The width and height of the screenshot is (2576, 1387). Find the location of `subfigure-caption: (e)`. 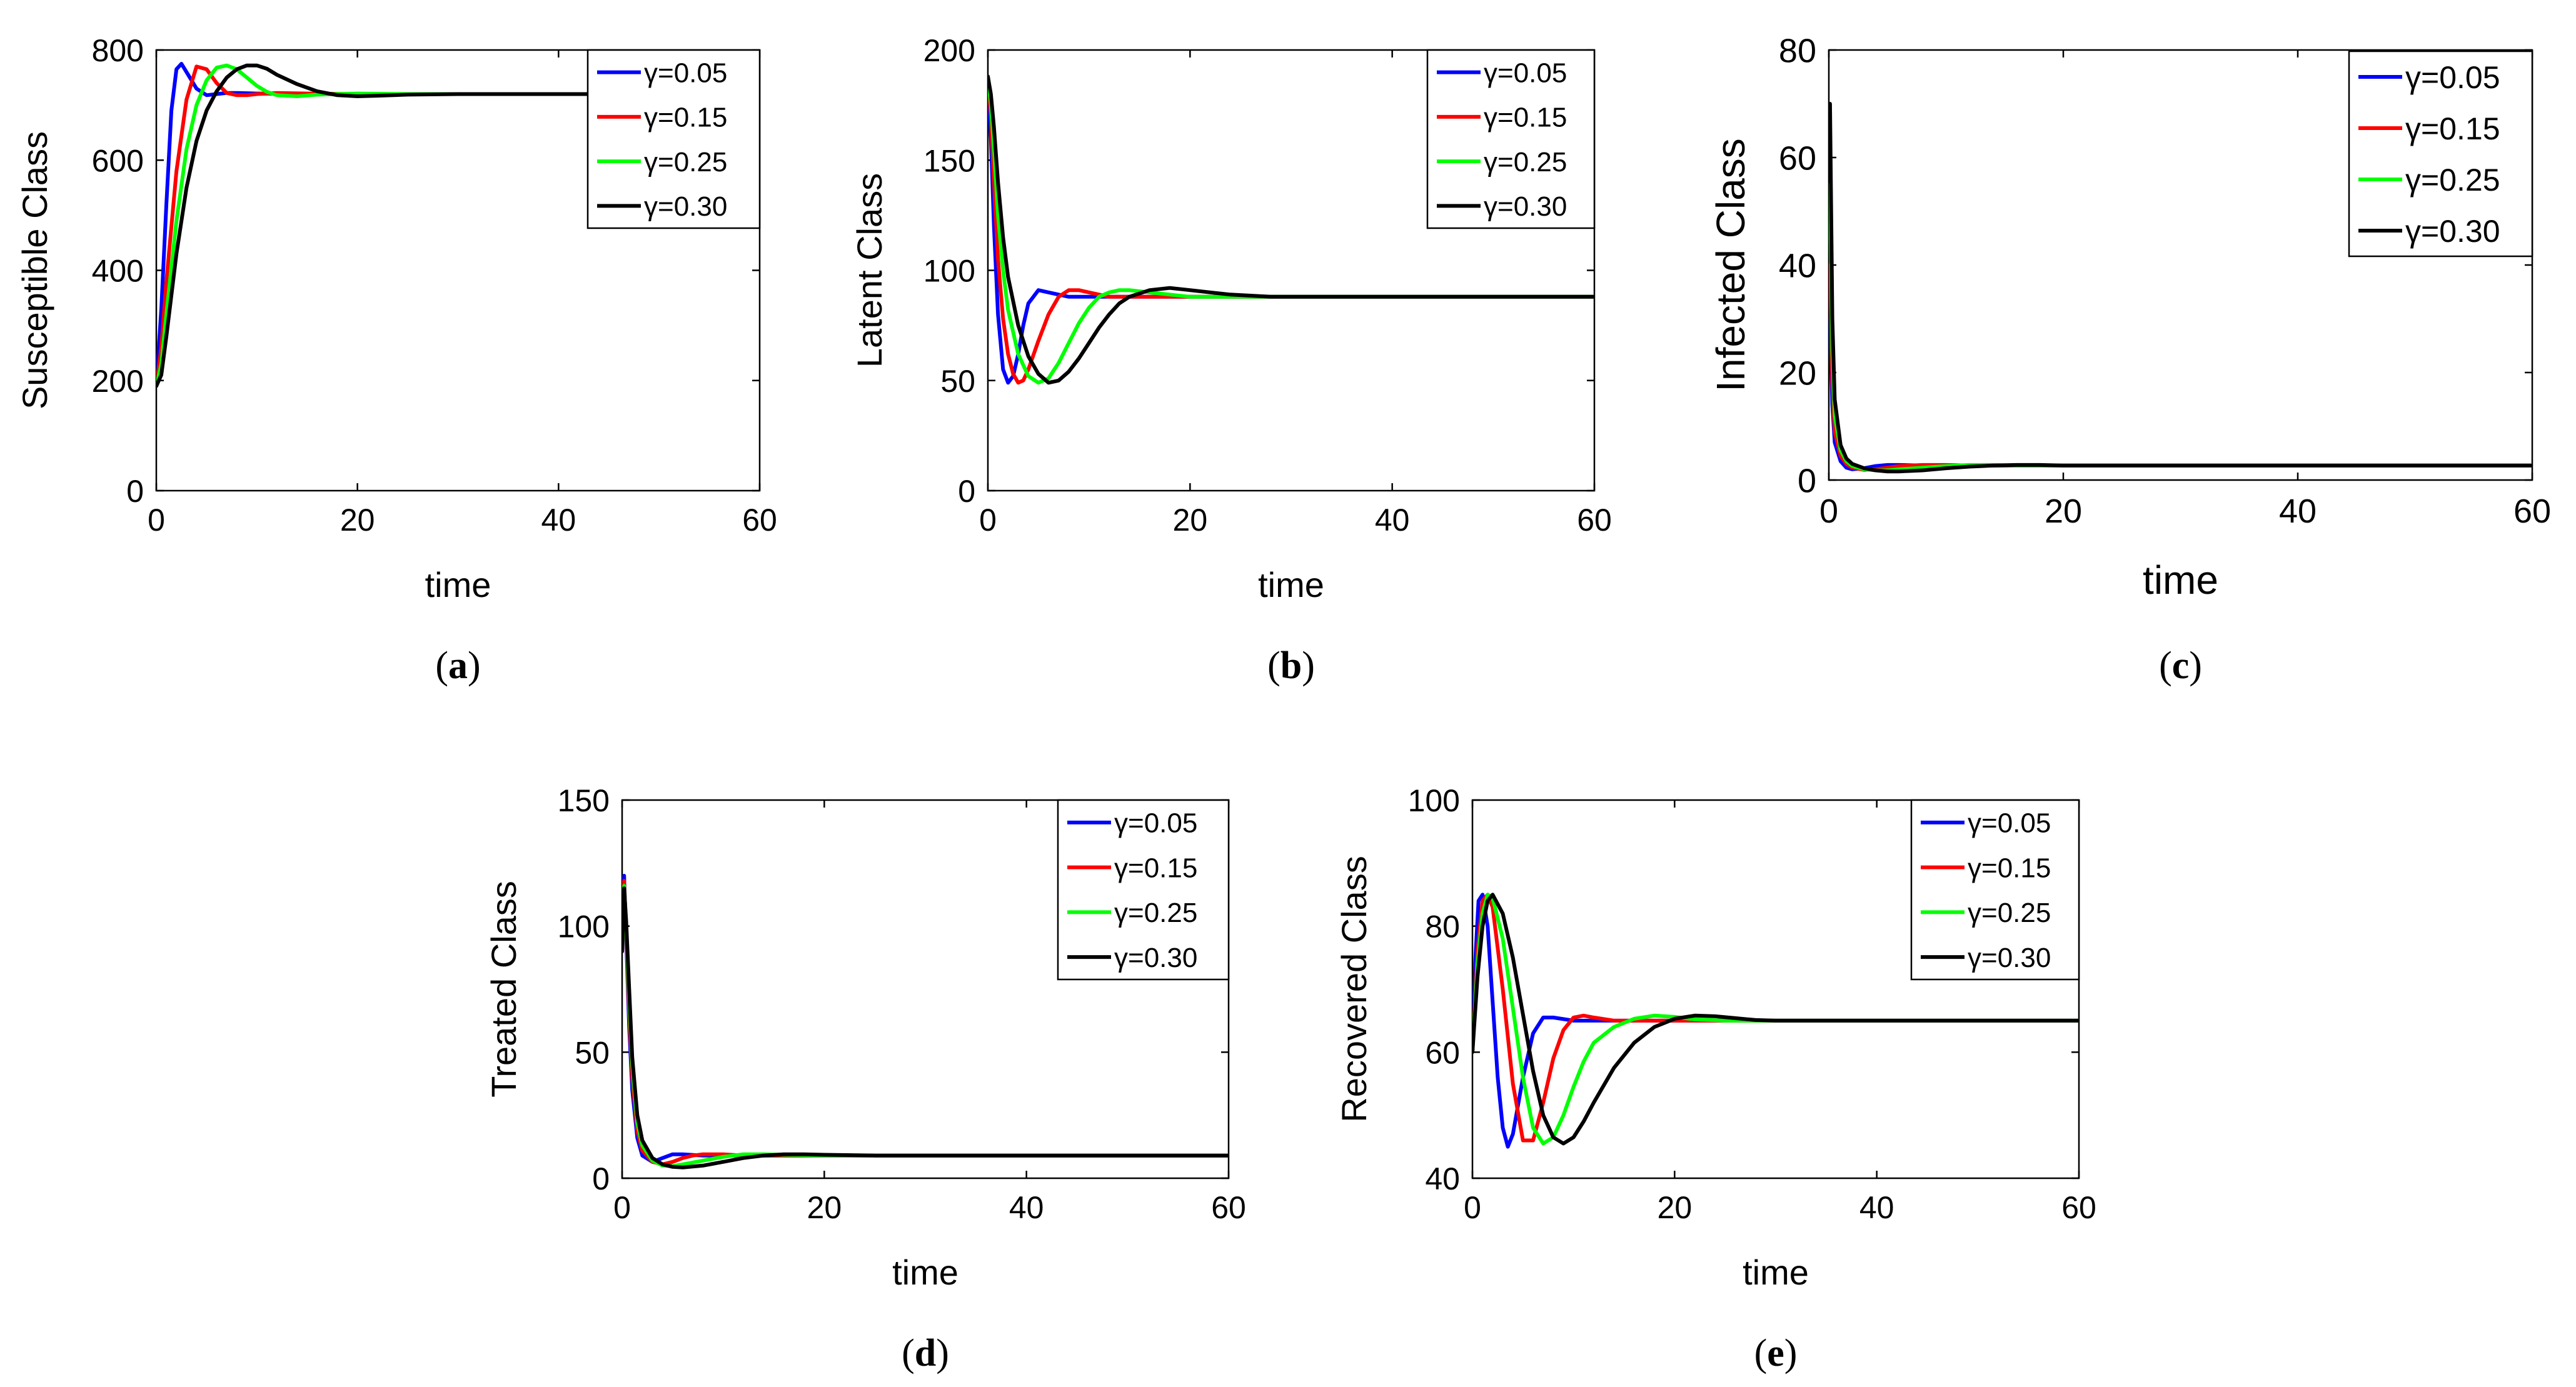

subfigure-caption: (e) is located at coordinates (1776, 1353).